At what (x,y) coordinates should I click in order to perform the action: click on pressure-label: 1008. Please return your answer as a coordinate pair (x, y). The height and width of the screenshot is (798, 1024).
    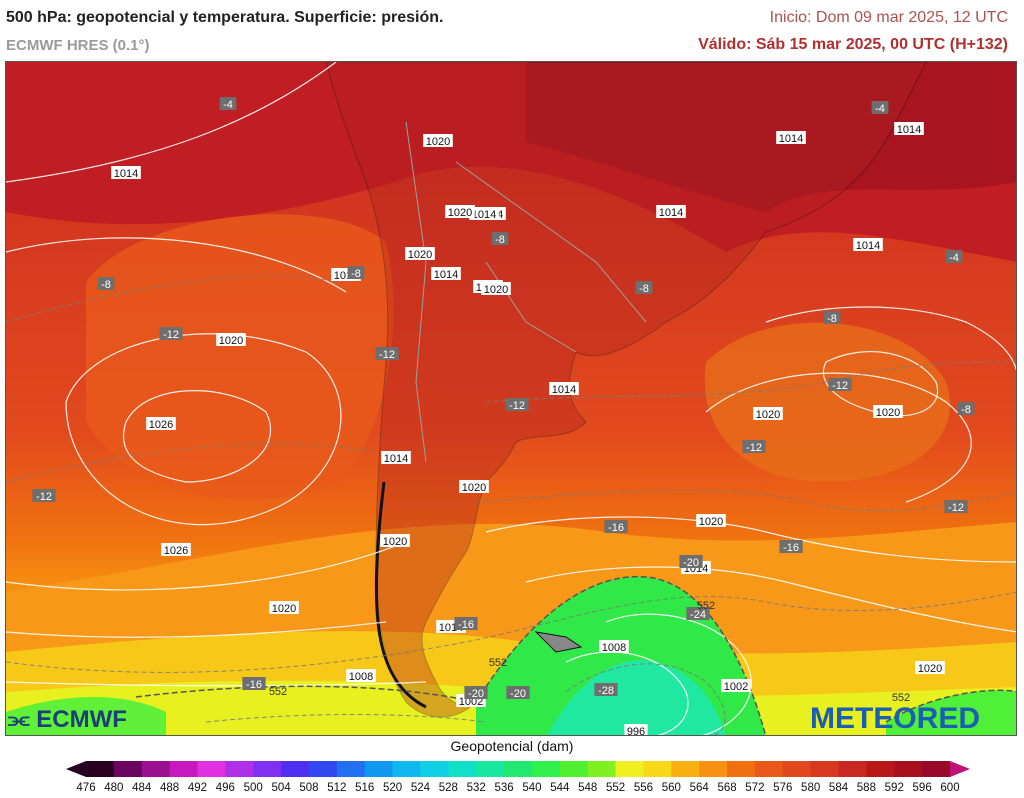
    Looking at the image, I should click on (361, 676).